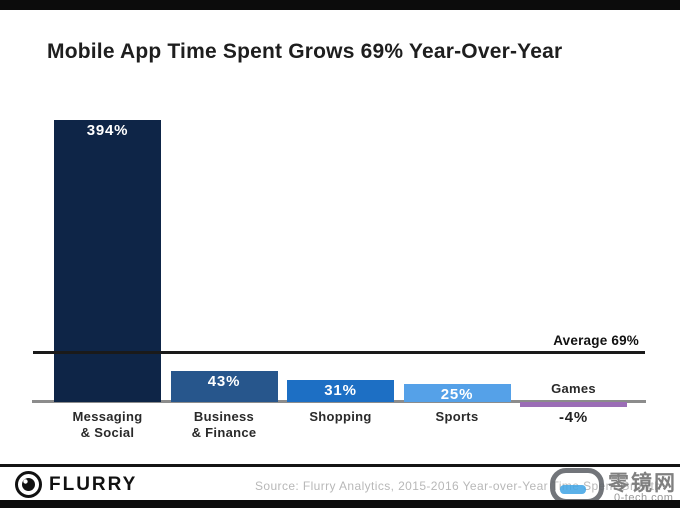  Describe the element at coordinates (596, 340) in the screenshot. I see `average-label: Average 69%` at that location.